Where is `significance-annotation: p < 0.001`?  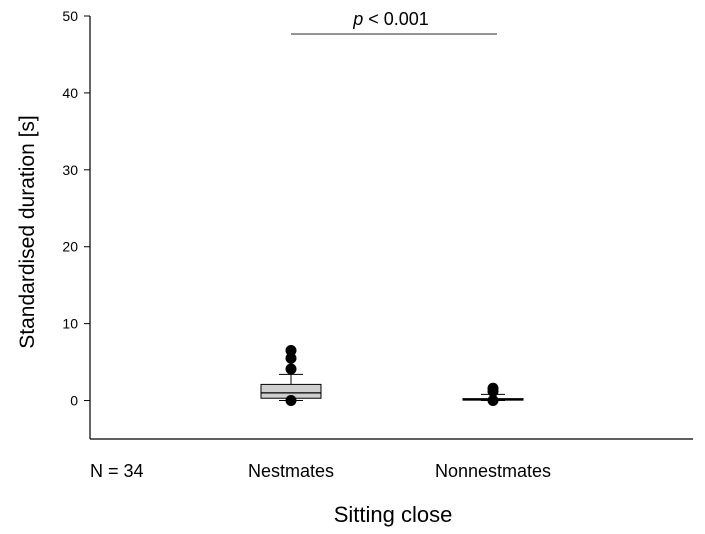
significance-annotation: p < 0.001 is located at coordinates (394, 22).